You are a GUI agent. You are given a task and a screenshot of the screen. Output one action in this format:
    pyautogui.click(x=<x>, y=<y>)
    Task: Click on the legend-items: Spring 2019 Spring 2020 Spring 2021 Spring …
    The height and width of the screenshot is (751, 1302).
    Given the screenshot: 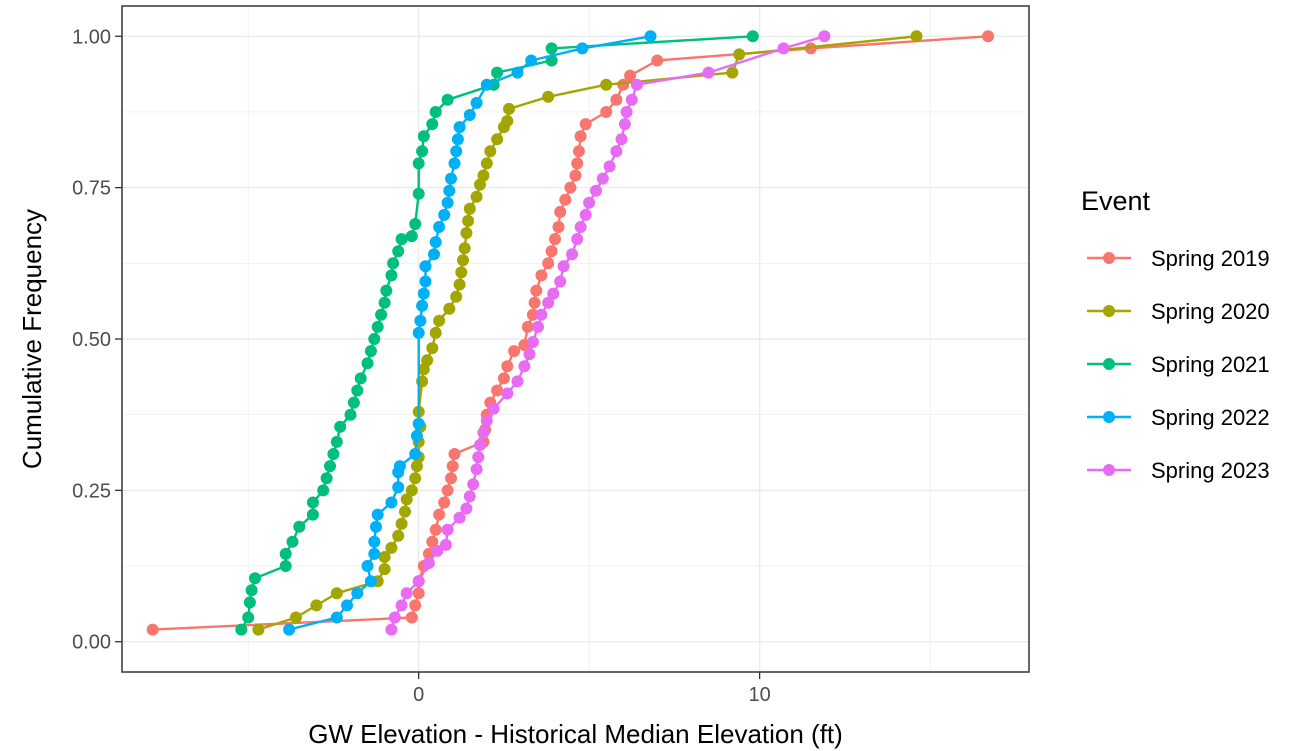 What is the action you would take?
    pyautogui.click(x=1178, y=364)
    